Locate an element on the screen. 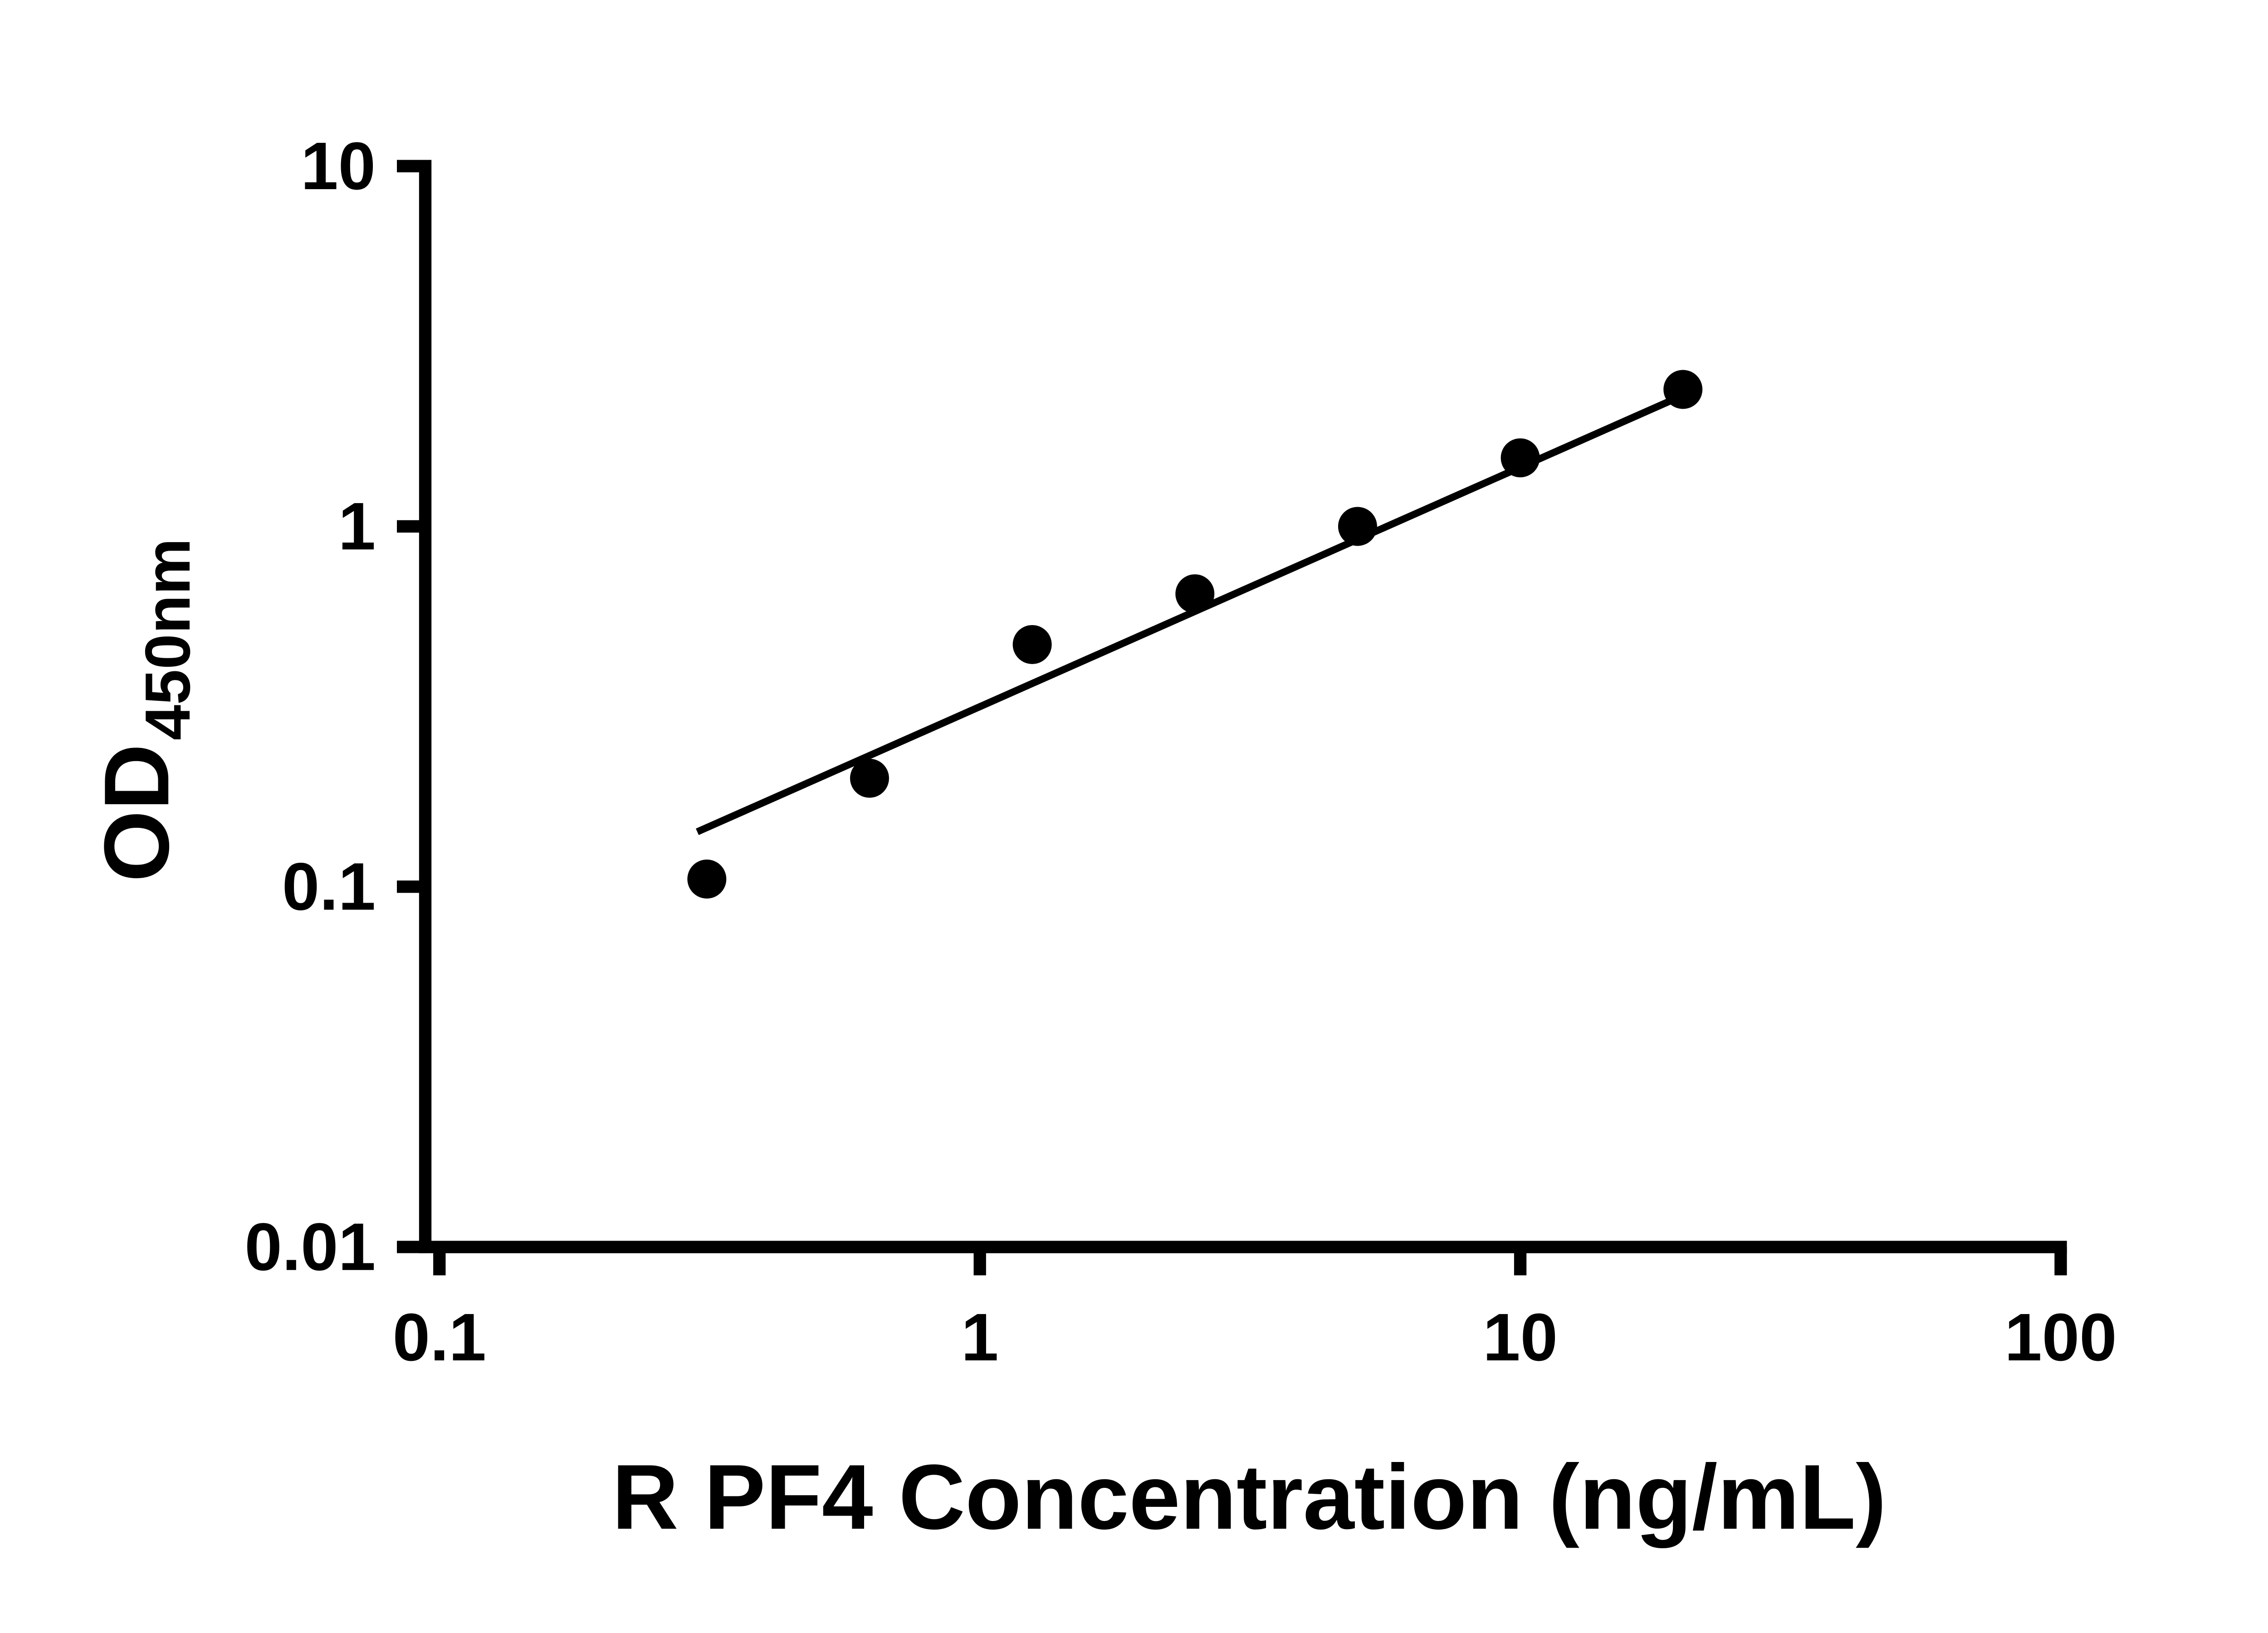 The height and width of the screenshot is (1633, 2268). x-tick-label: 1 is located at coordinates (980, 1337).